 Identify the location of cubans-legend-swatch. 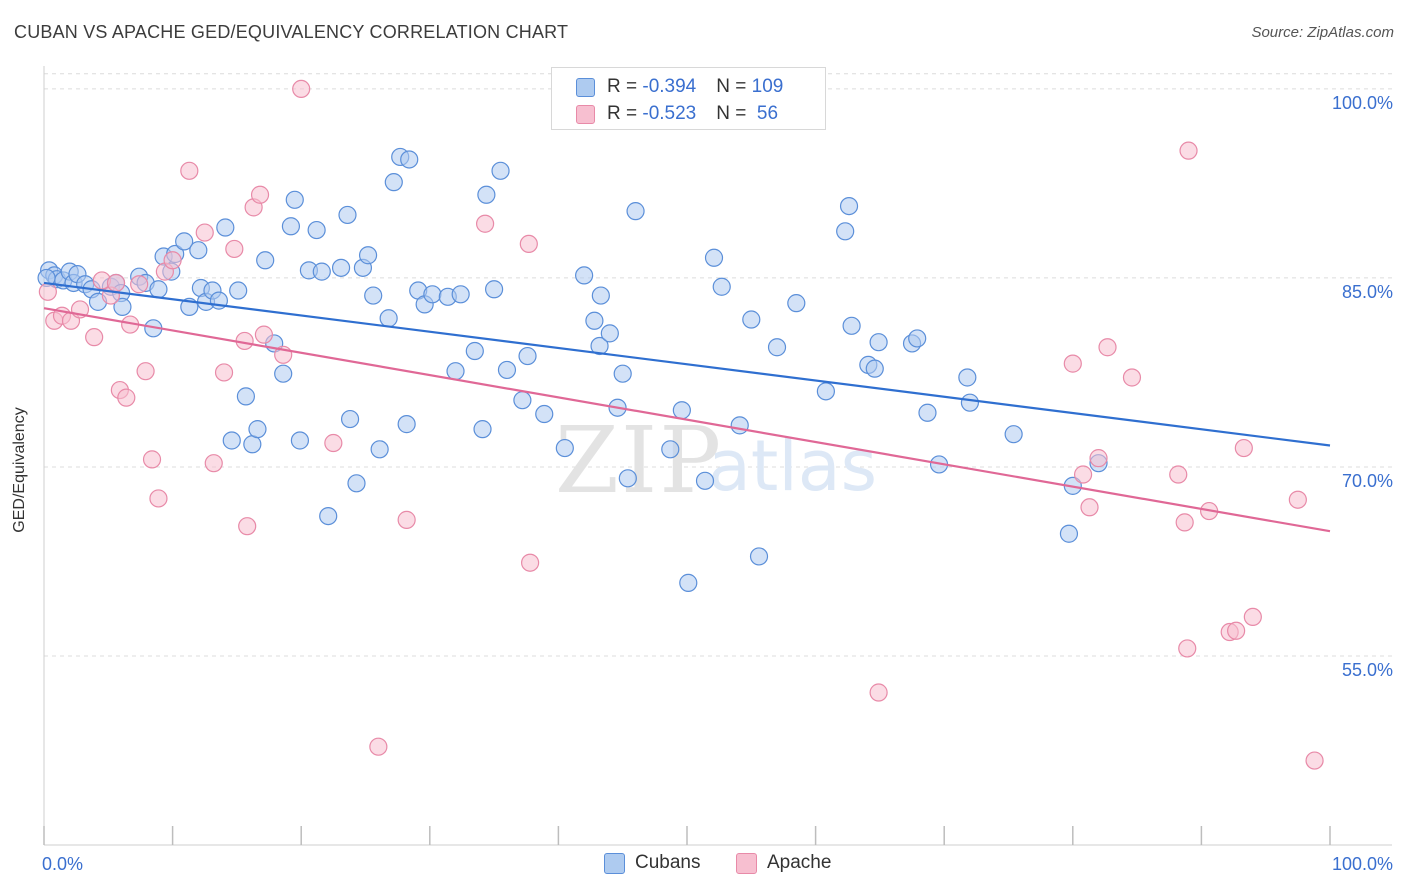
(614, 863).